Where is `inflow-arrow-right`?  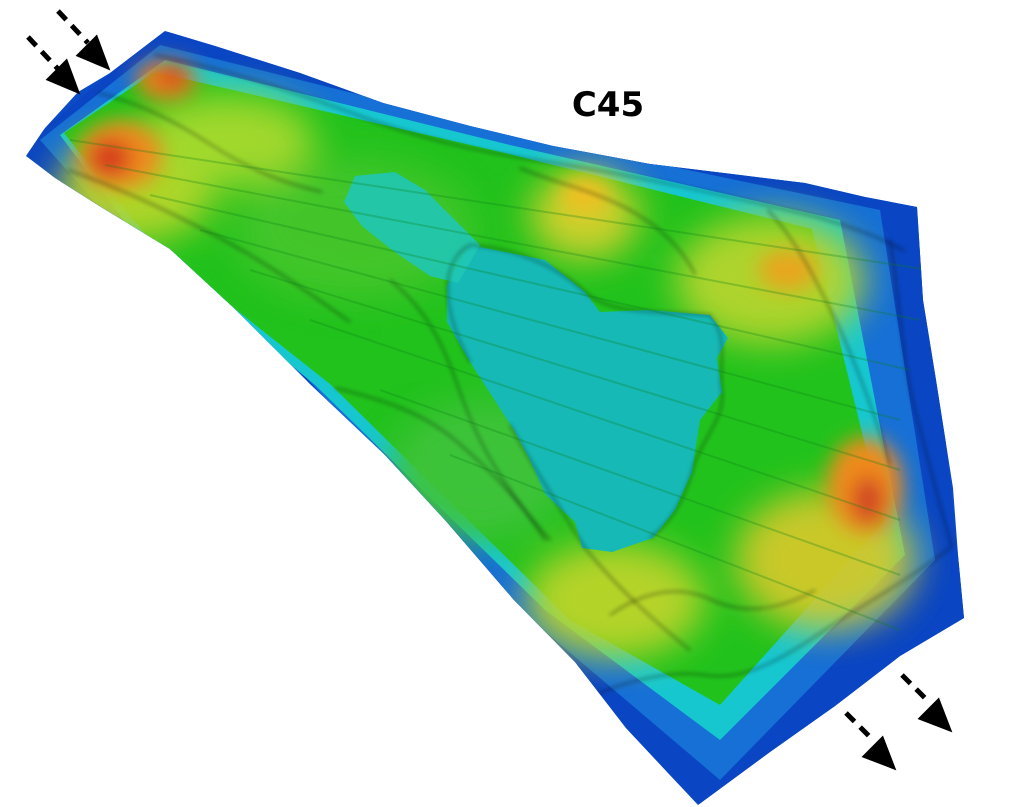
inflow-arrow-right is located at coordinates (83, 40).